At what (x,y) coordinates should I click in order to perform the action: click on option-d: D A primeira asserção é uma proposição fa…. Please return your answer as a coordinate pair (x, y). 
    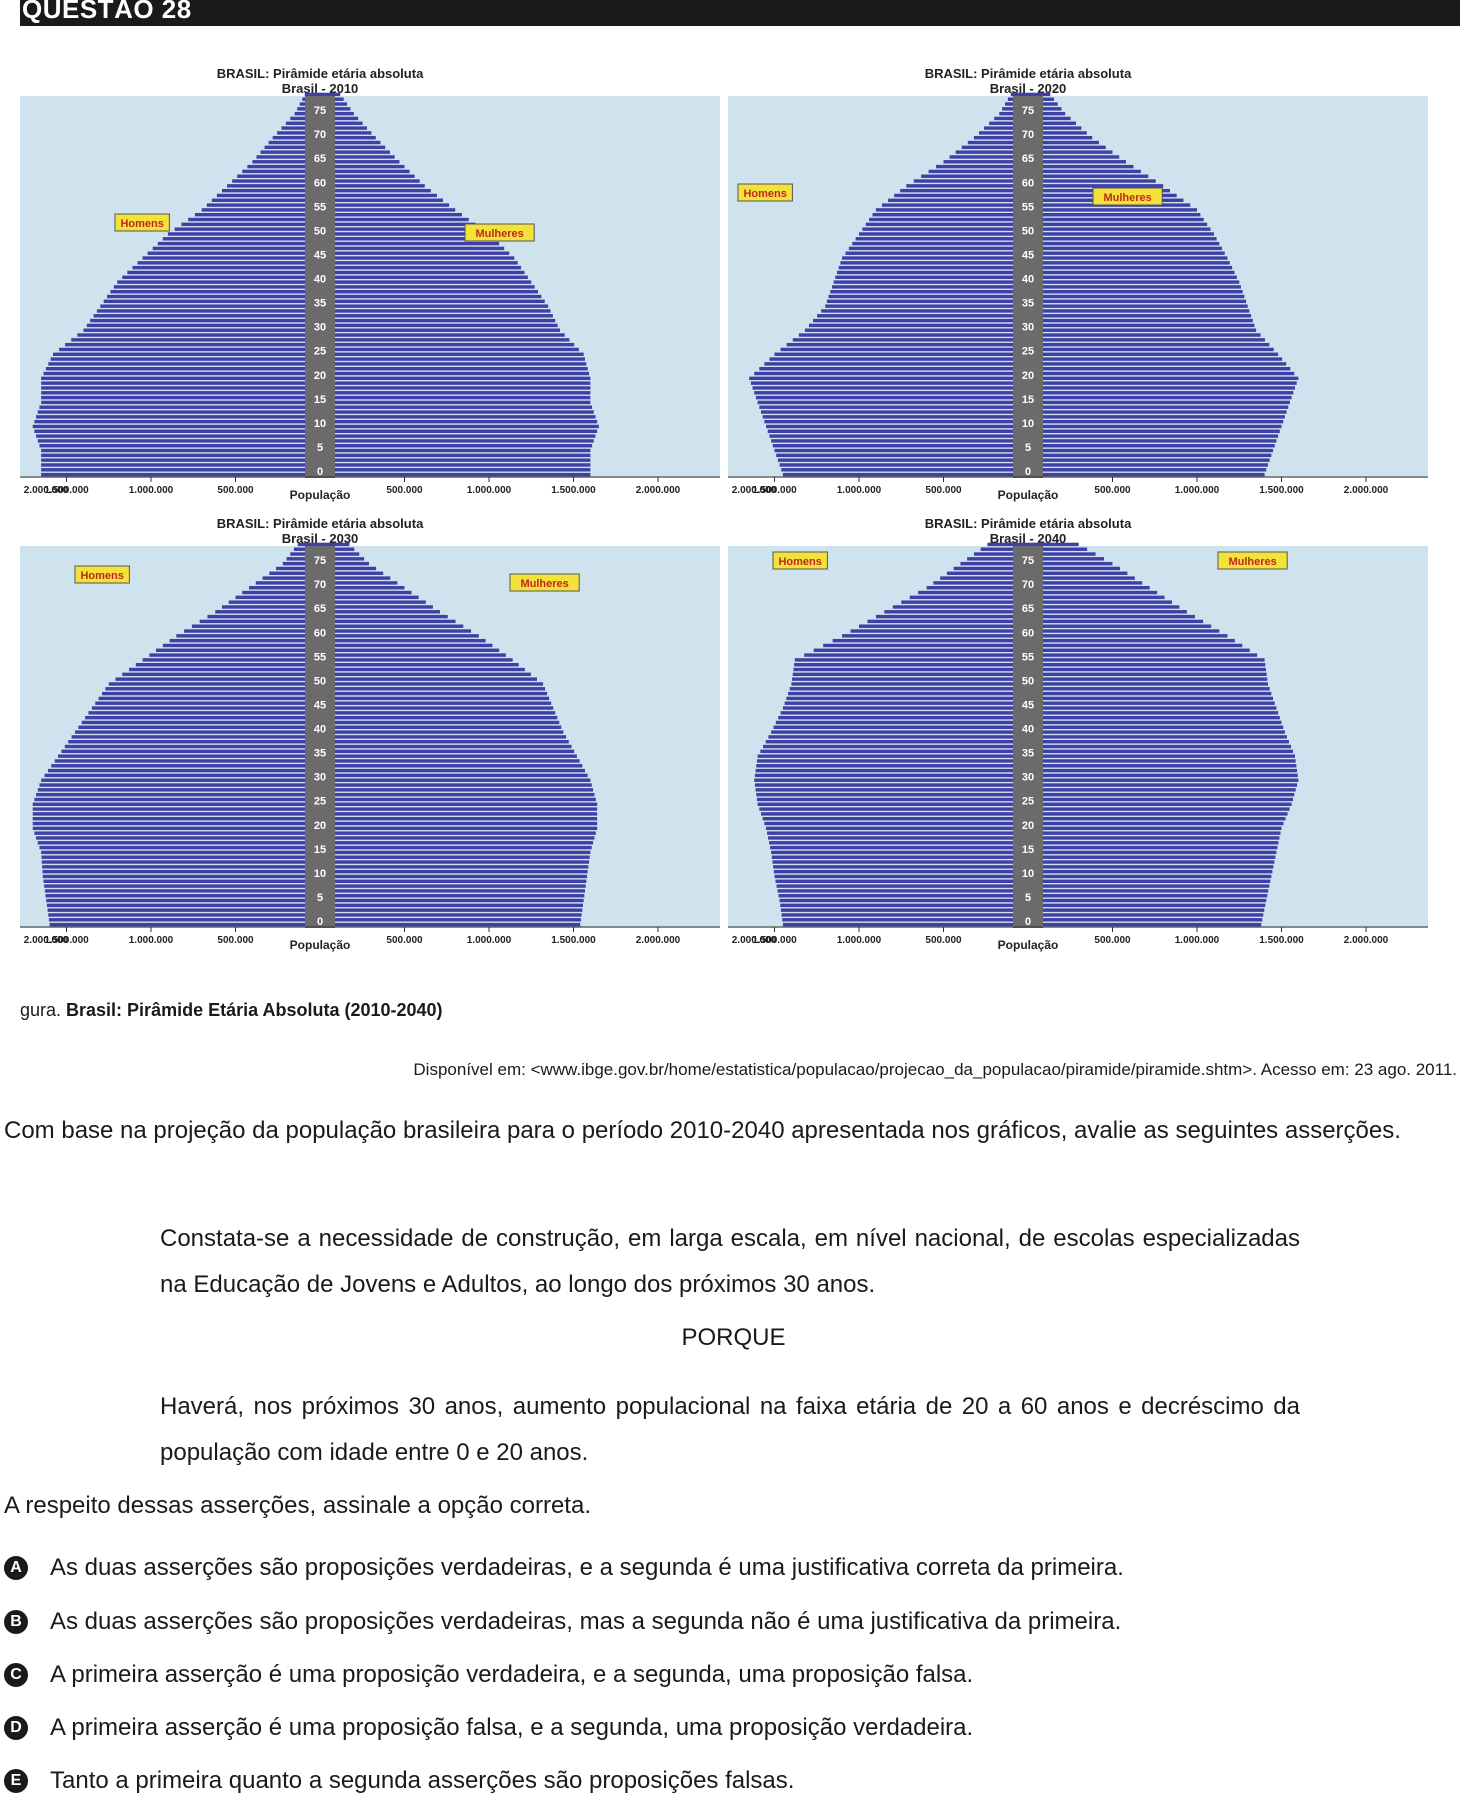
    Looking at the image, I should click on (488, 1728).